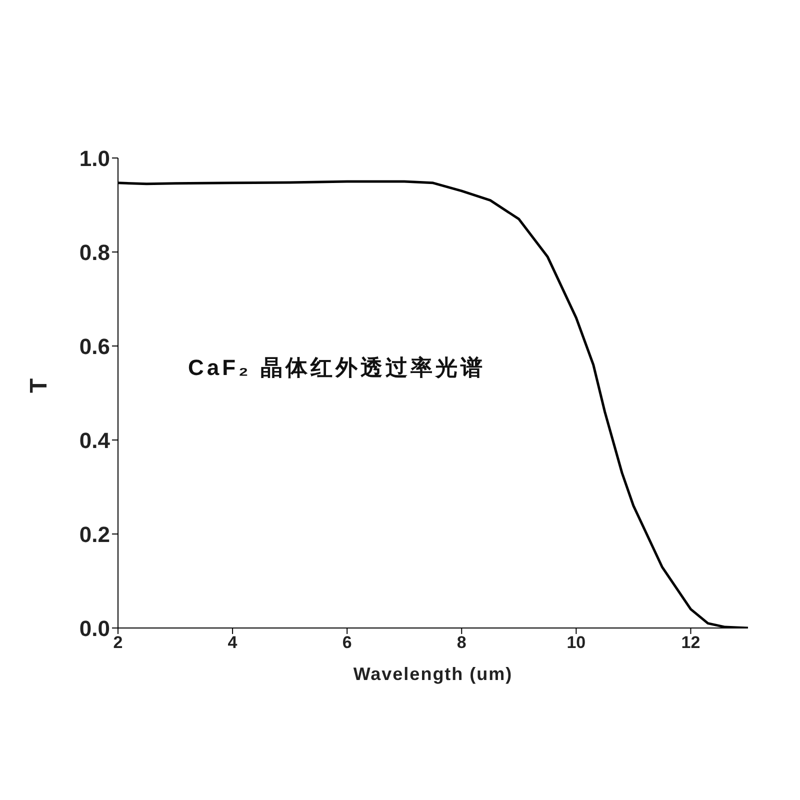  I want to click on x-tick-label: 2, so click(118, 642).